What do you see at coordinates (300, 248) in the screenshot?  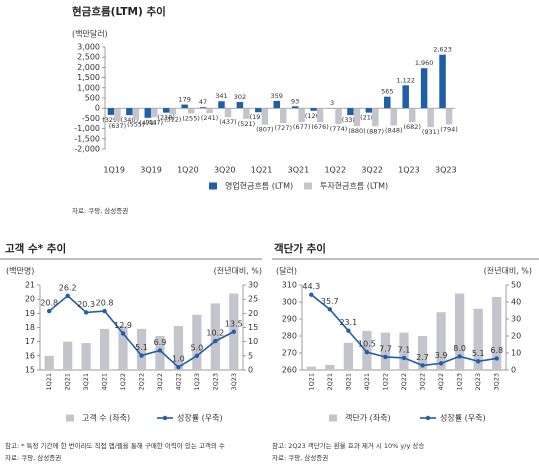 I see `chart-title: 객단가 추이` at bounding box center [300, 248].